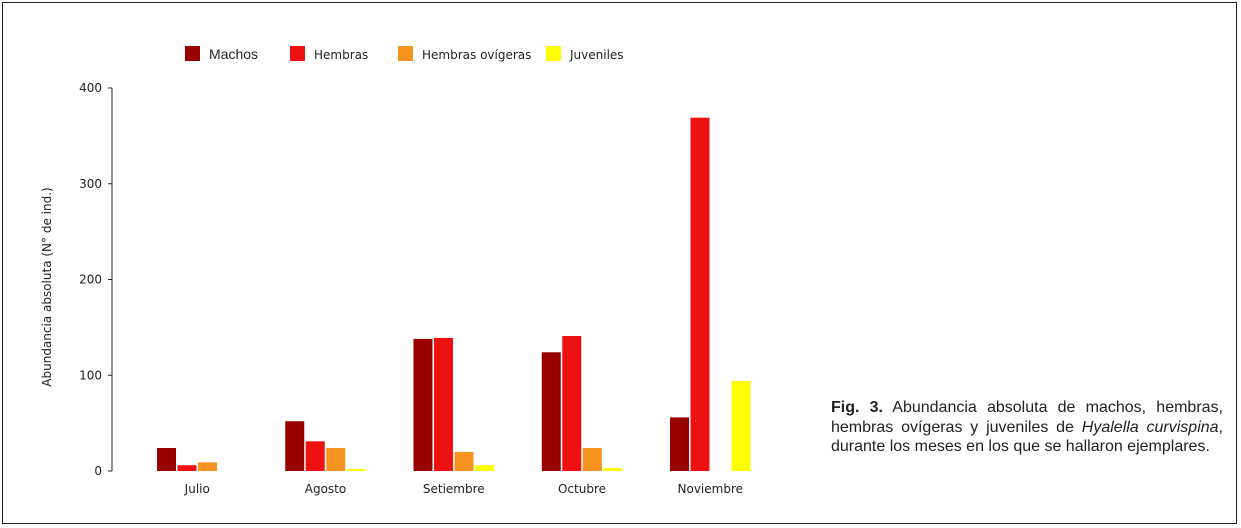  Describe the element at coordinates (90, 375) in the screenshot. I see `y-tick-label: 100` at that location.